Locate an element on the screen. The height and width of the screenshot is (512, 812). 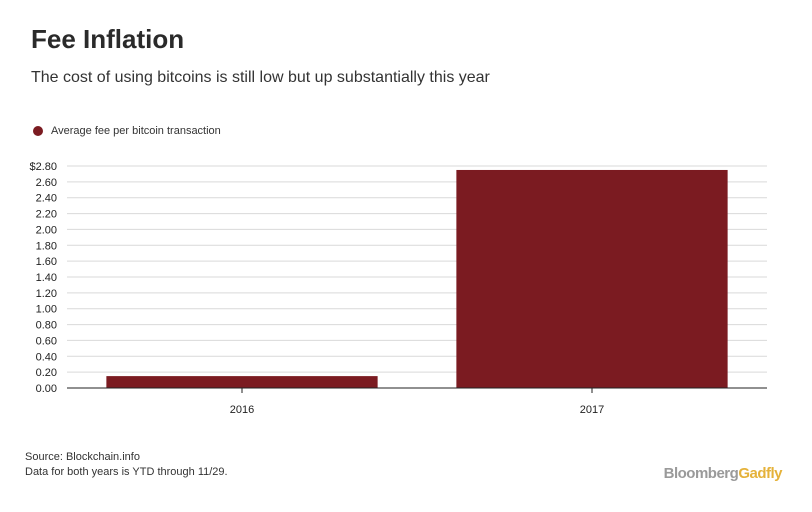
y-tick-label: 1.20 is located at coordinates (46, 294).